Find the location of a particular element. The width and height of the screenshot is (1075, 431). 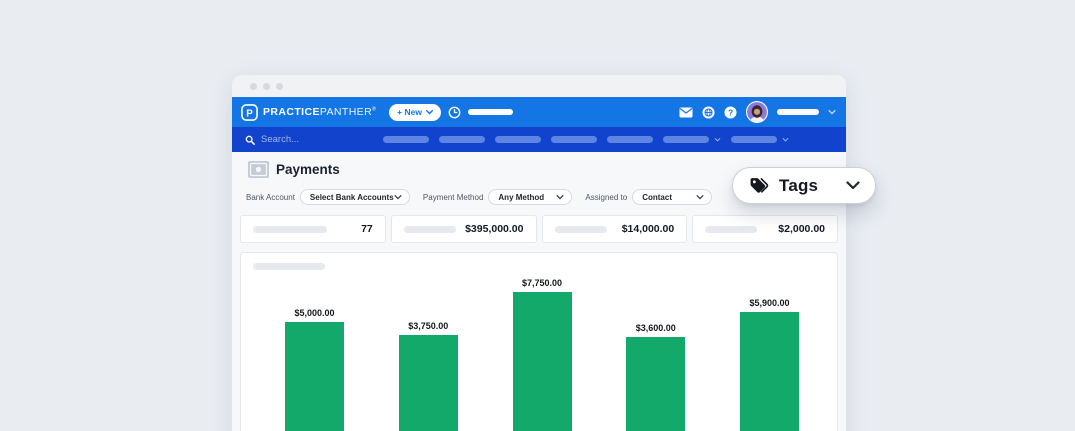

main-nav is located at coordinates (539, 139).